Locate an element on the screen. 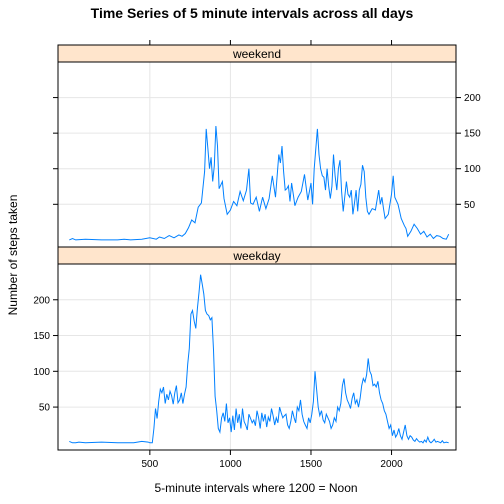 The width and height of the screenshot is (504, 504). strip-label-weekday: weekday is located at coordinates (256, 256).